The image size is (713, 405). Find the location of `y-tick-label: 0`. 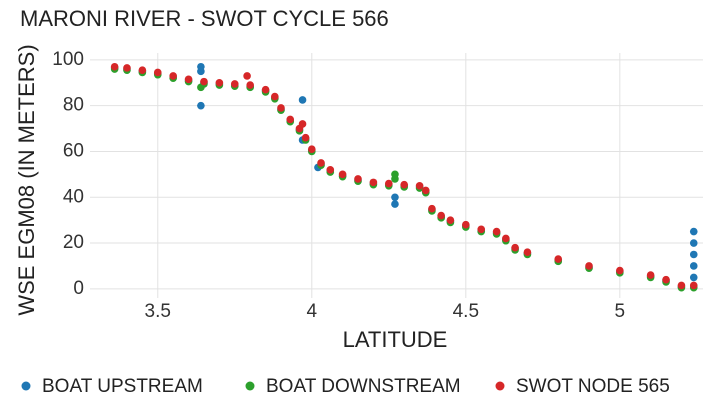

y-tick-label: 0 is located at coordinates (78, 288).